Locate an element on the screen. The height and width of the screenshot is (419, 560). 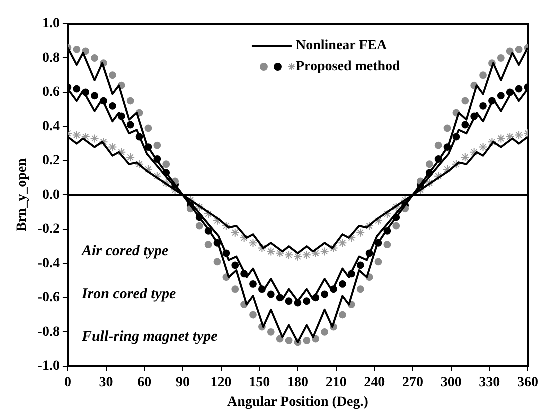
x-tick-label: 330 is located at coordinates (489, 382).